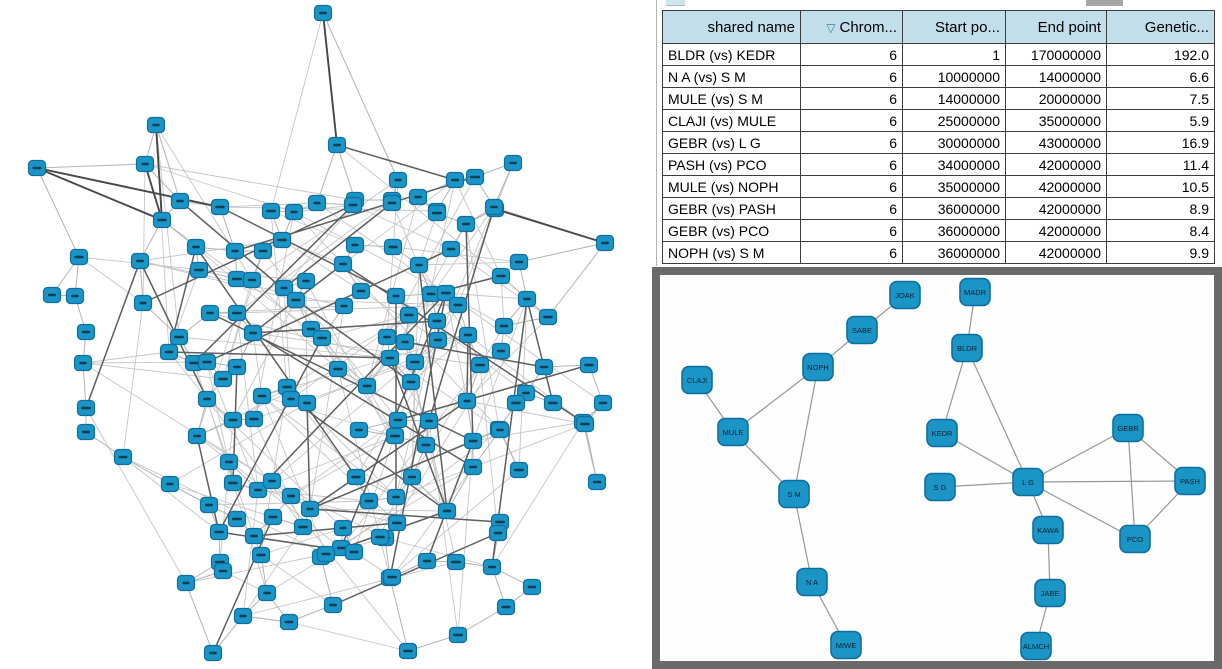 This screenshot has height=669, width=1222. Describe the element at coordinates (1160, 208) in the screenshot. I see `table-cell: 8.9` at that location.